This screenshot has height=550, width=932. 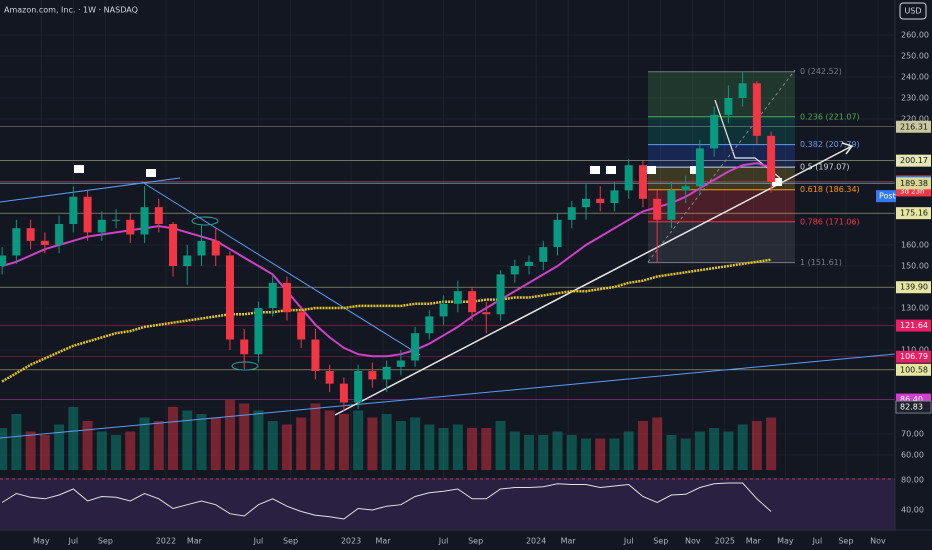 What do you see at coordinates (915, 98) in the screenshot?
I see `y-tick-label: 230.00` at bounding box center [915, 98].